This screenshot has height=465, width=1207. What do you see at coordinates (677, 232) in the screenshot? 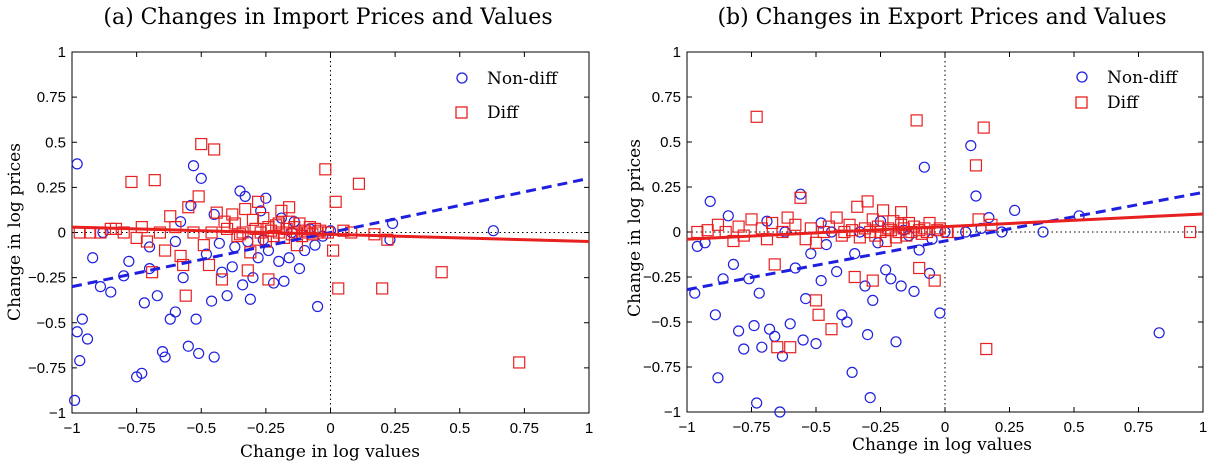
I see `y-tick-label: 0` at bounding box center [677, 232].